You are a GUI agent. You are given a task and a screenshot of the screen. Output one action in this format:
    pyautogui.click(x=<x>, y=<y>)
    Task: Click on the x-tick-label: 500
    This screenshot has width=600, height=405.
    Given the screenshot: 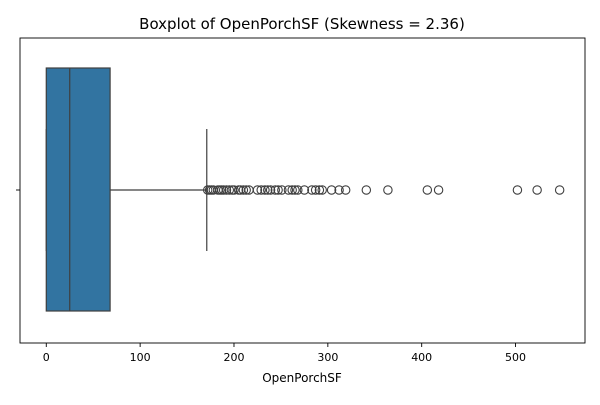 What is the action you would take?
    pyautogui.click(x=515, y=357)
    